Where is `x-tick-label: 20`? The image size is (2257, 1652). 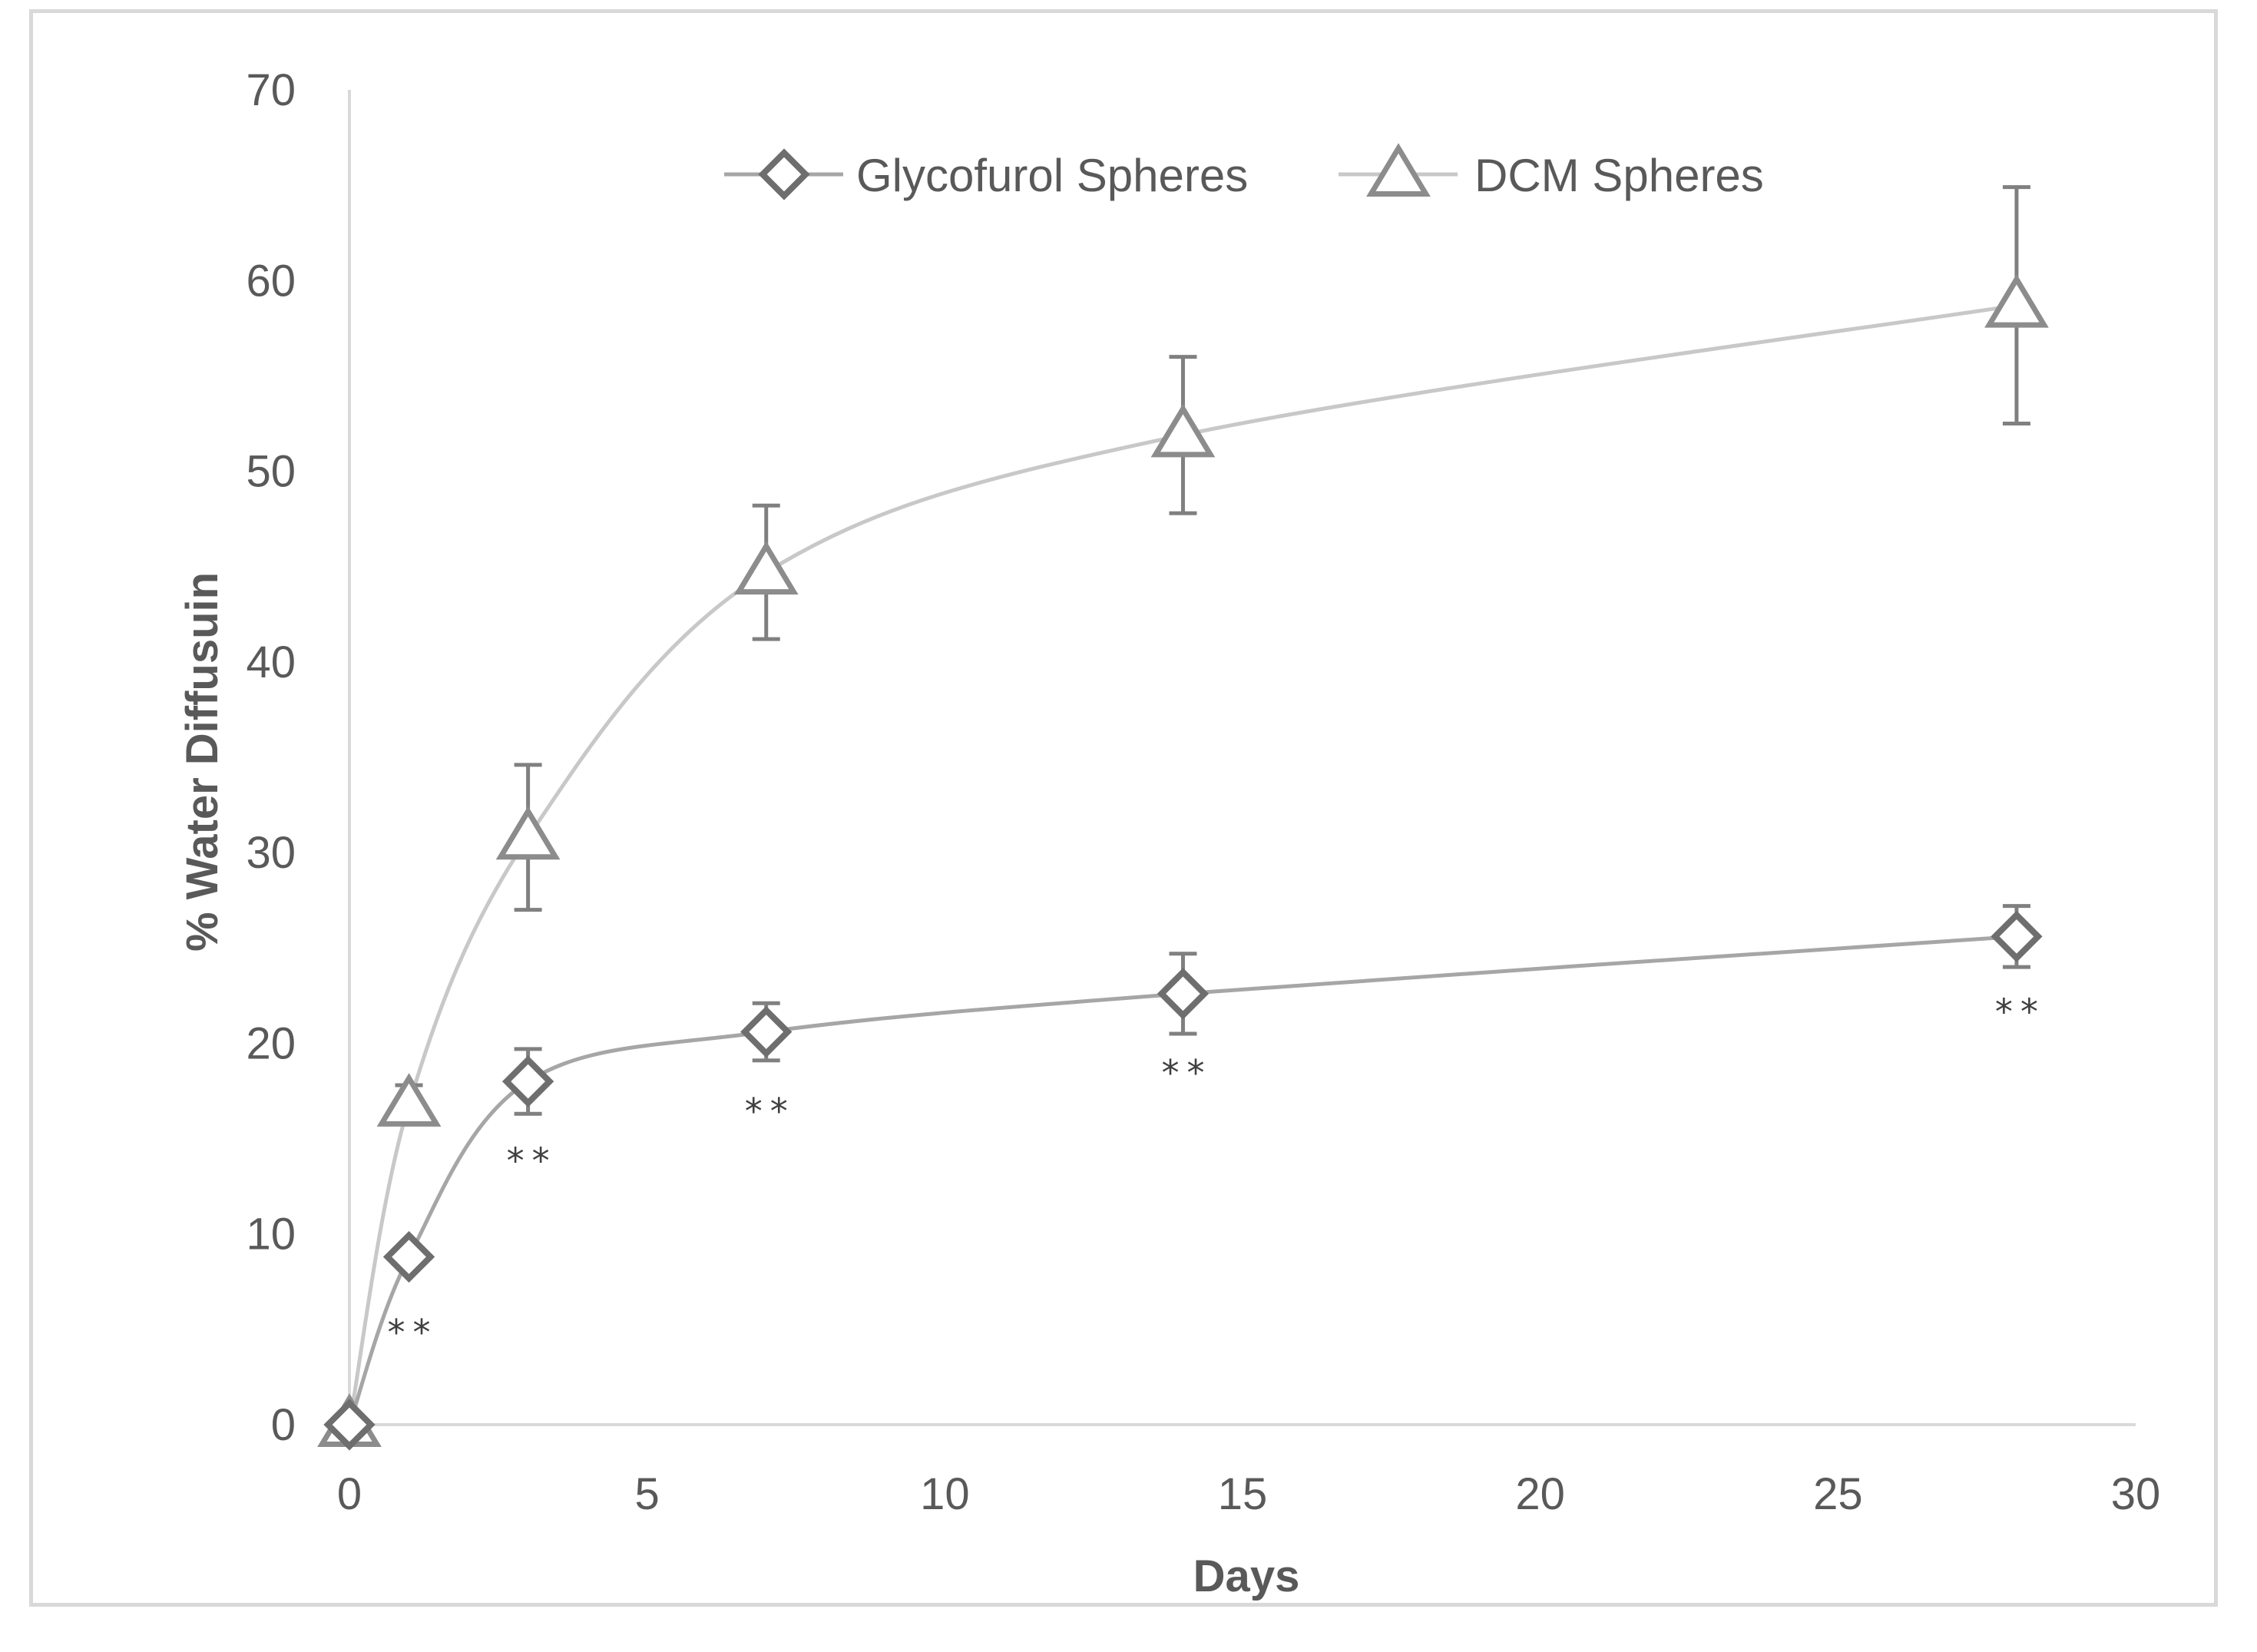
x-tick-label: 20 is located at coordinates (1540, 1494).